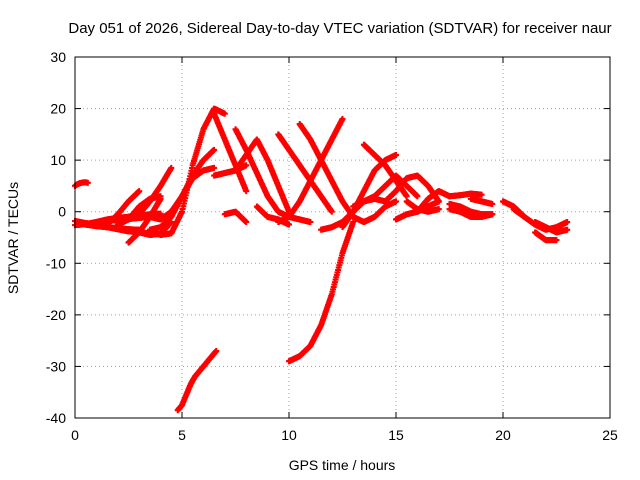  Describe the element at coordinates (56, 366) in the screenshot. I see `y-tick-label: -30` at that location.